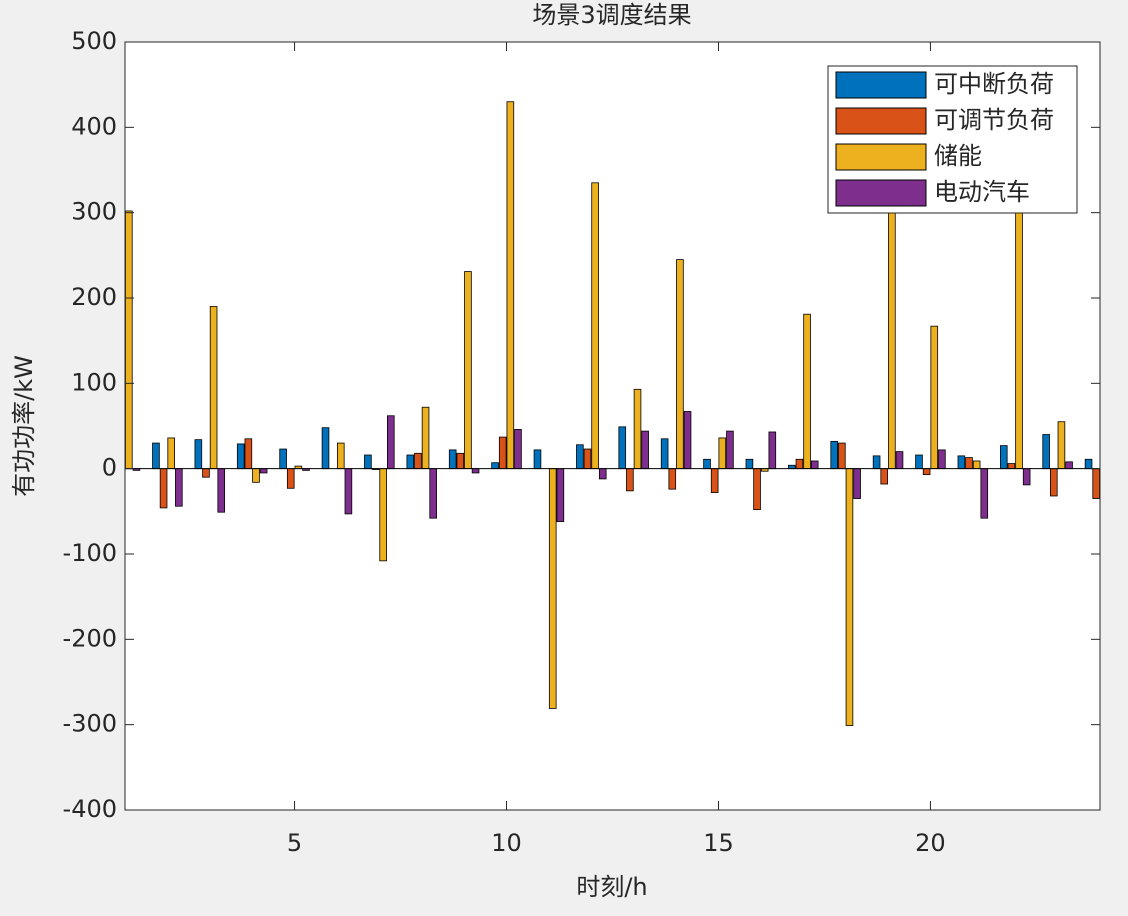  Describe the element at coordinates (90, 724) in the screenshot. I see `y-tick-label: -300` at that location.